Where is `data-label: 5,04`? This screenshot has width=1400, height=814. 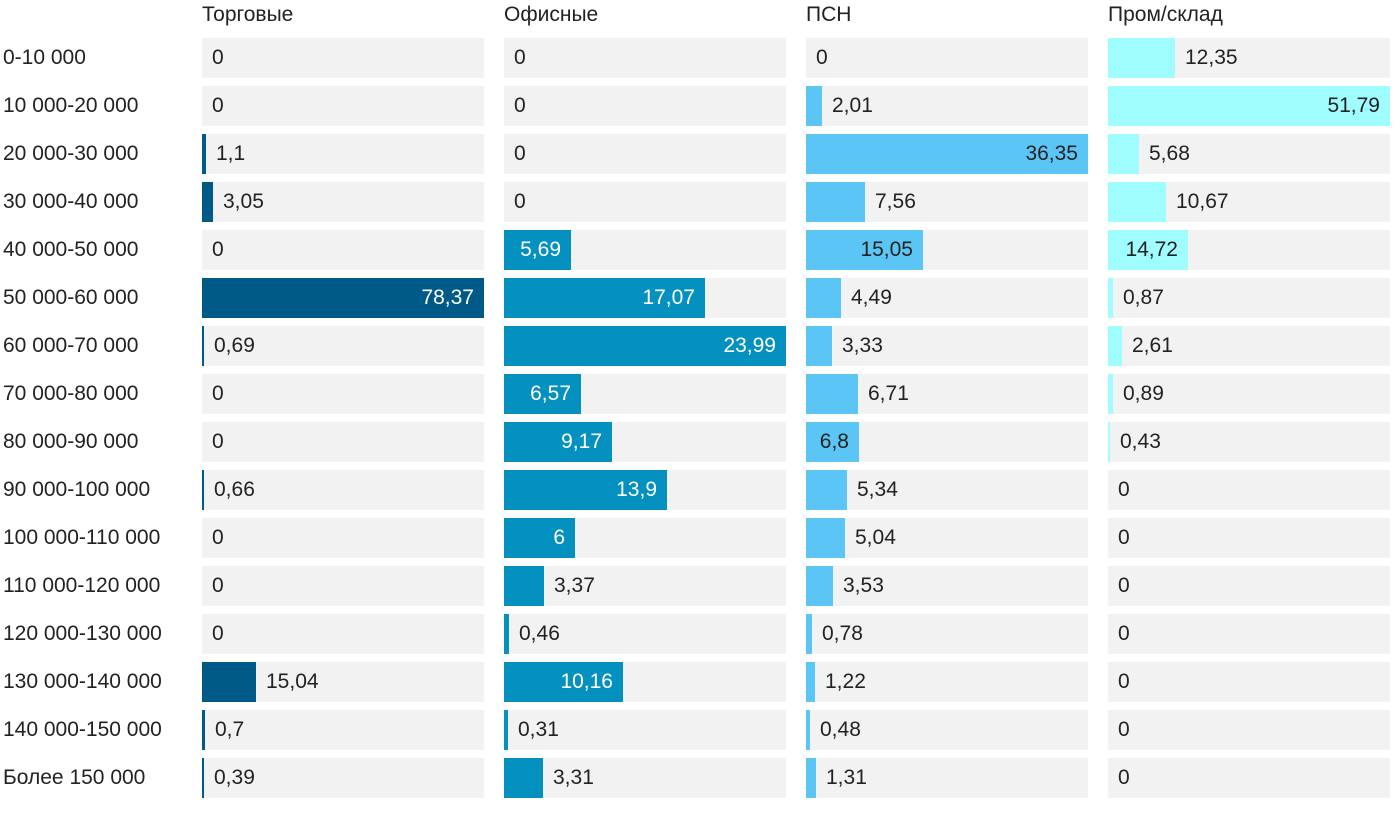 data-label: 5,04 is located at coordinates (875, 537).